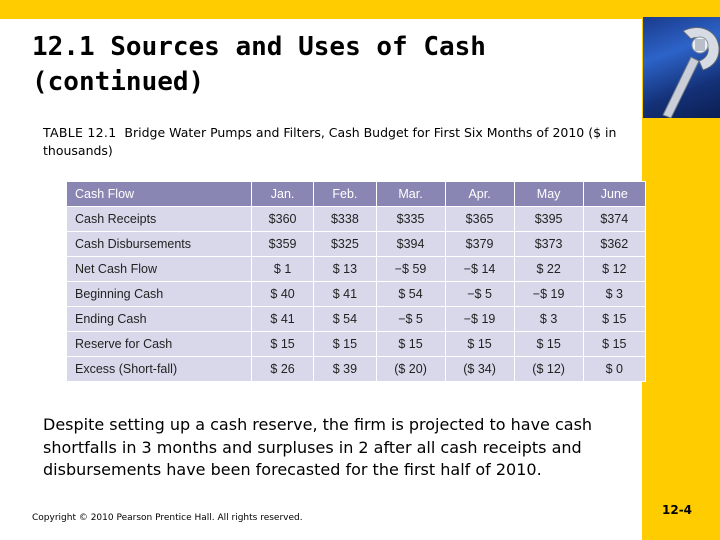 The height and width of the screenshot is (540, 720). I want to click on header-apr: Apr., so click(479, 194).